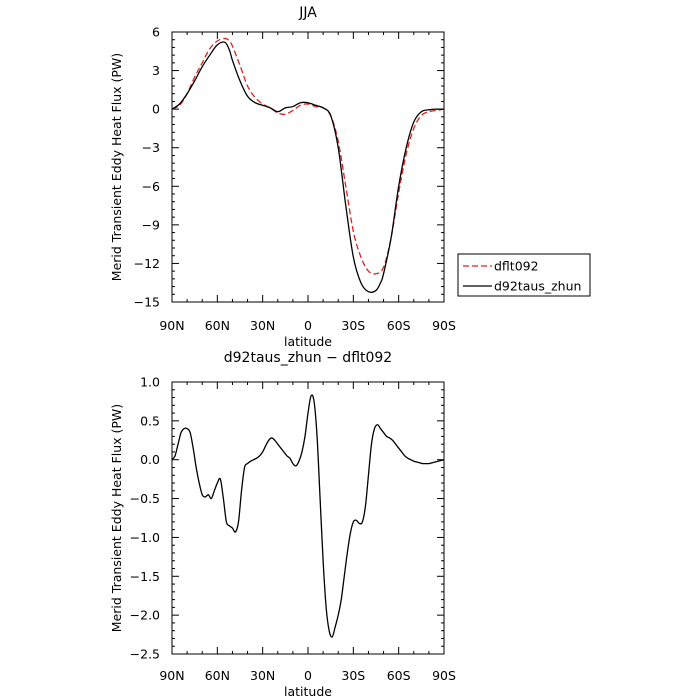 The width and height of the screenshot is (700, 700). What do you see at coordinates (145, 537) in the screenshot?
I see `y-tick-label: −1.0` at bounding box center [145, 537].